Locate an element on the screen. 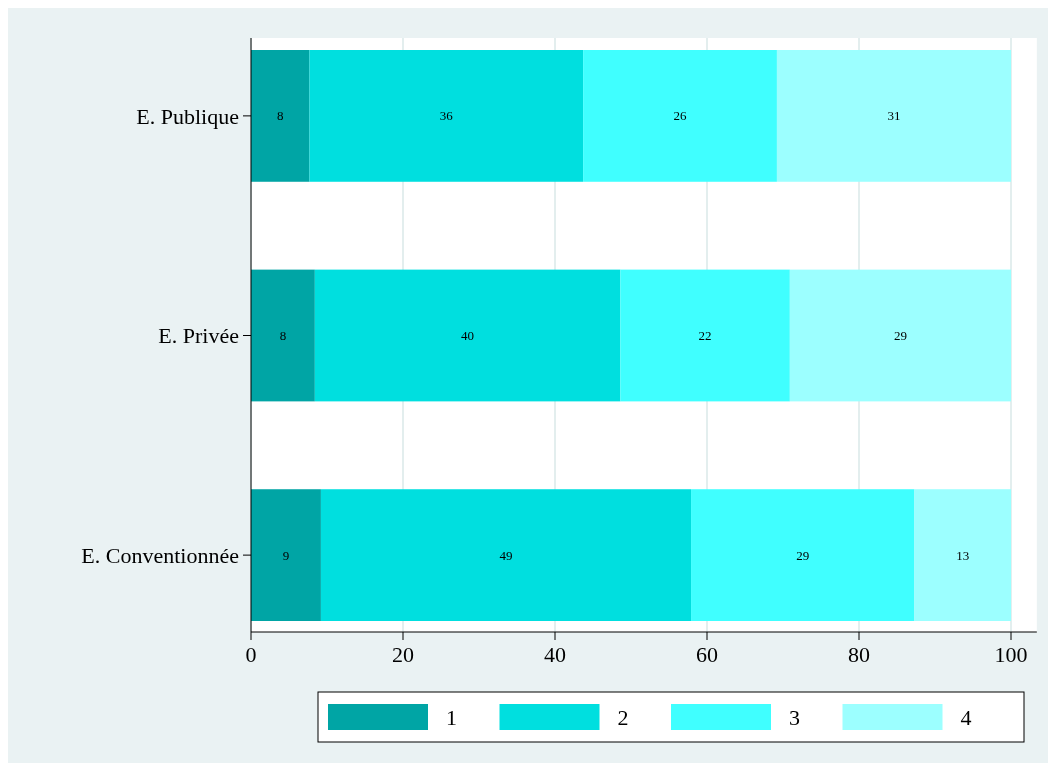  legend-label: 2 is located at coordinates (623, 717).